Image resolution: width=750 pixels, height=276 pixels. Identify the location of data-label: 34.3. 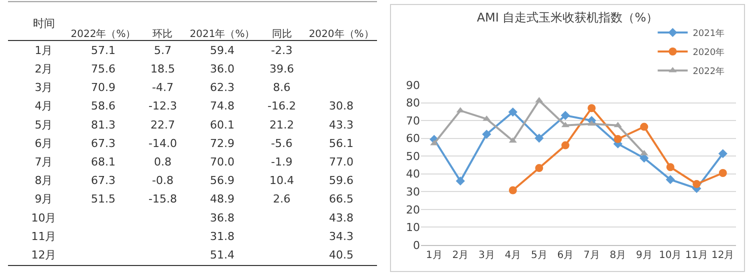
(341, 236).